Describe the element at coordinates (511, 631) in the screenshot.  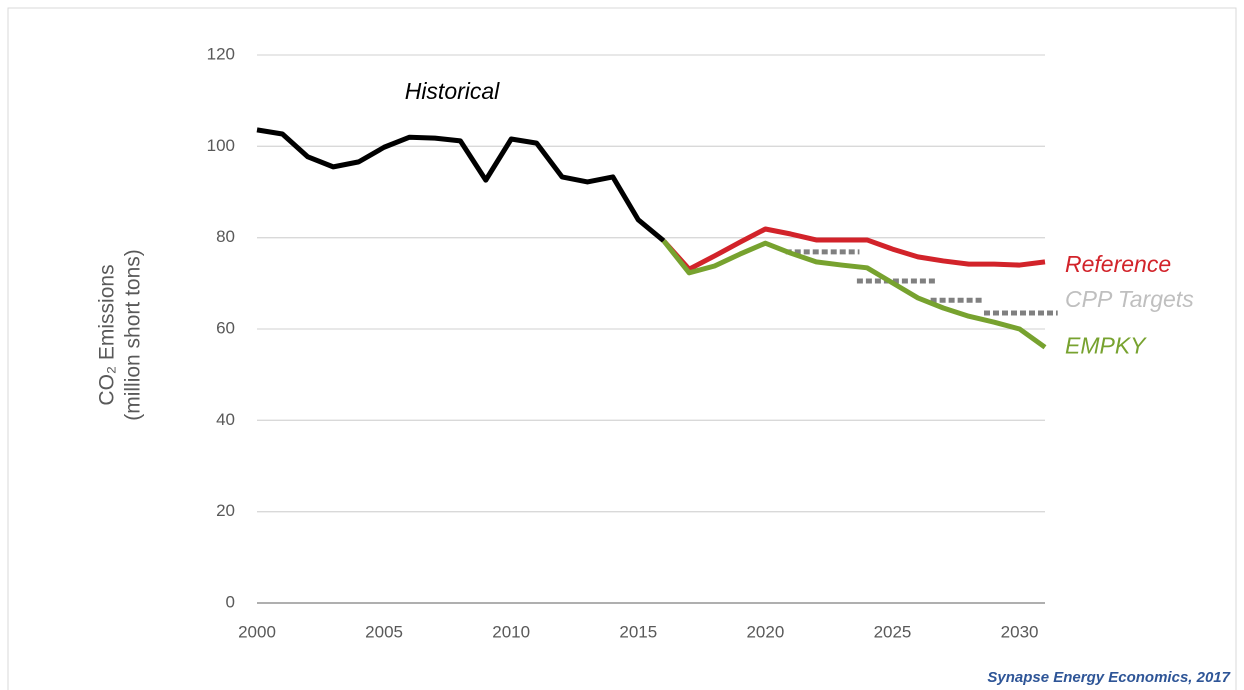
I see `x-tick-label: 2010` at that location.